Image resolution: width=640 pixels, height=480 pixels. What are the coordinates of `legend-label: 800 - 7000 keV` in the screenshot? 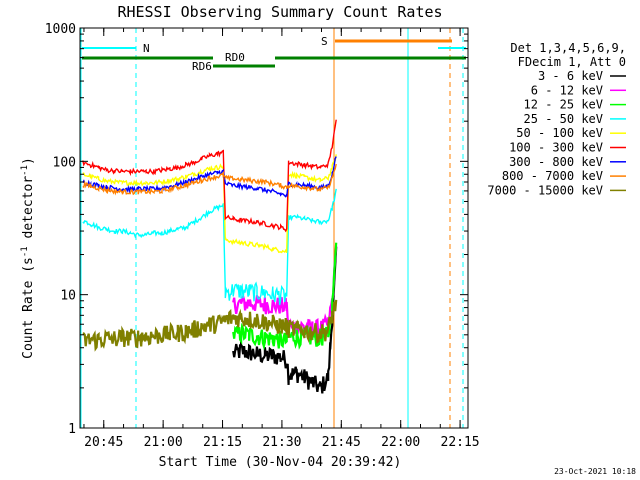 It's located at (552, 176).